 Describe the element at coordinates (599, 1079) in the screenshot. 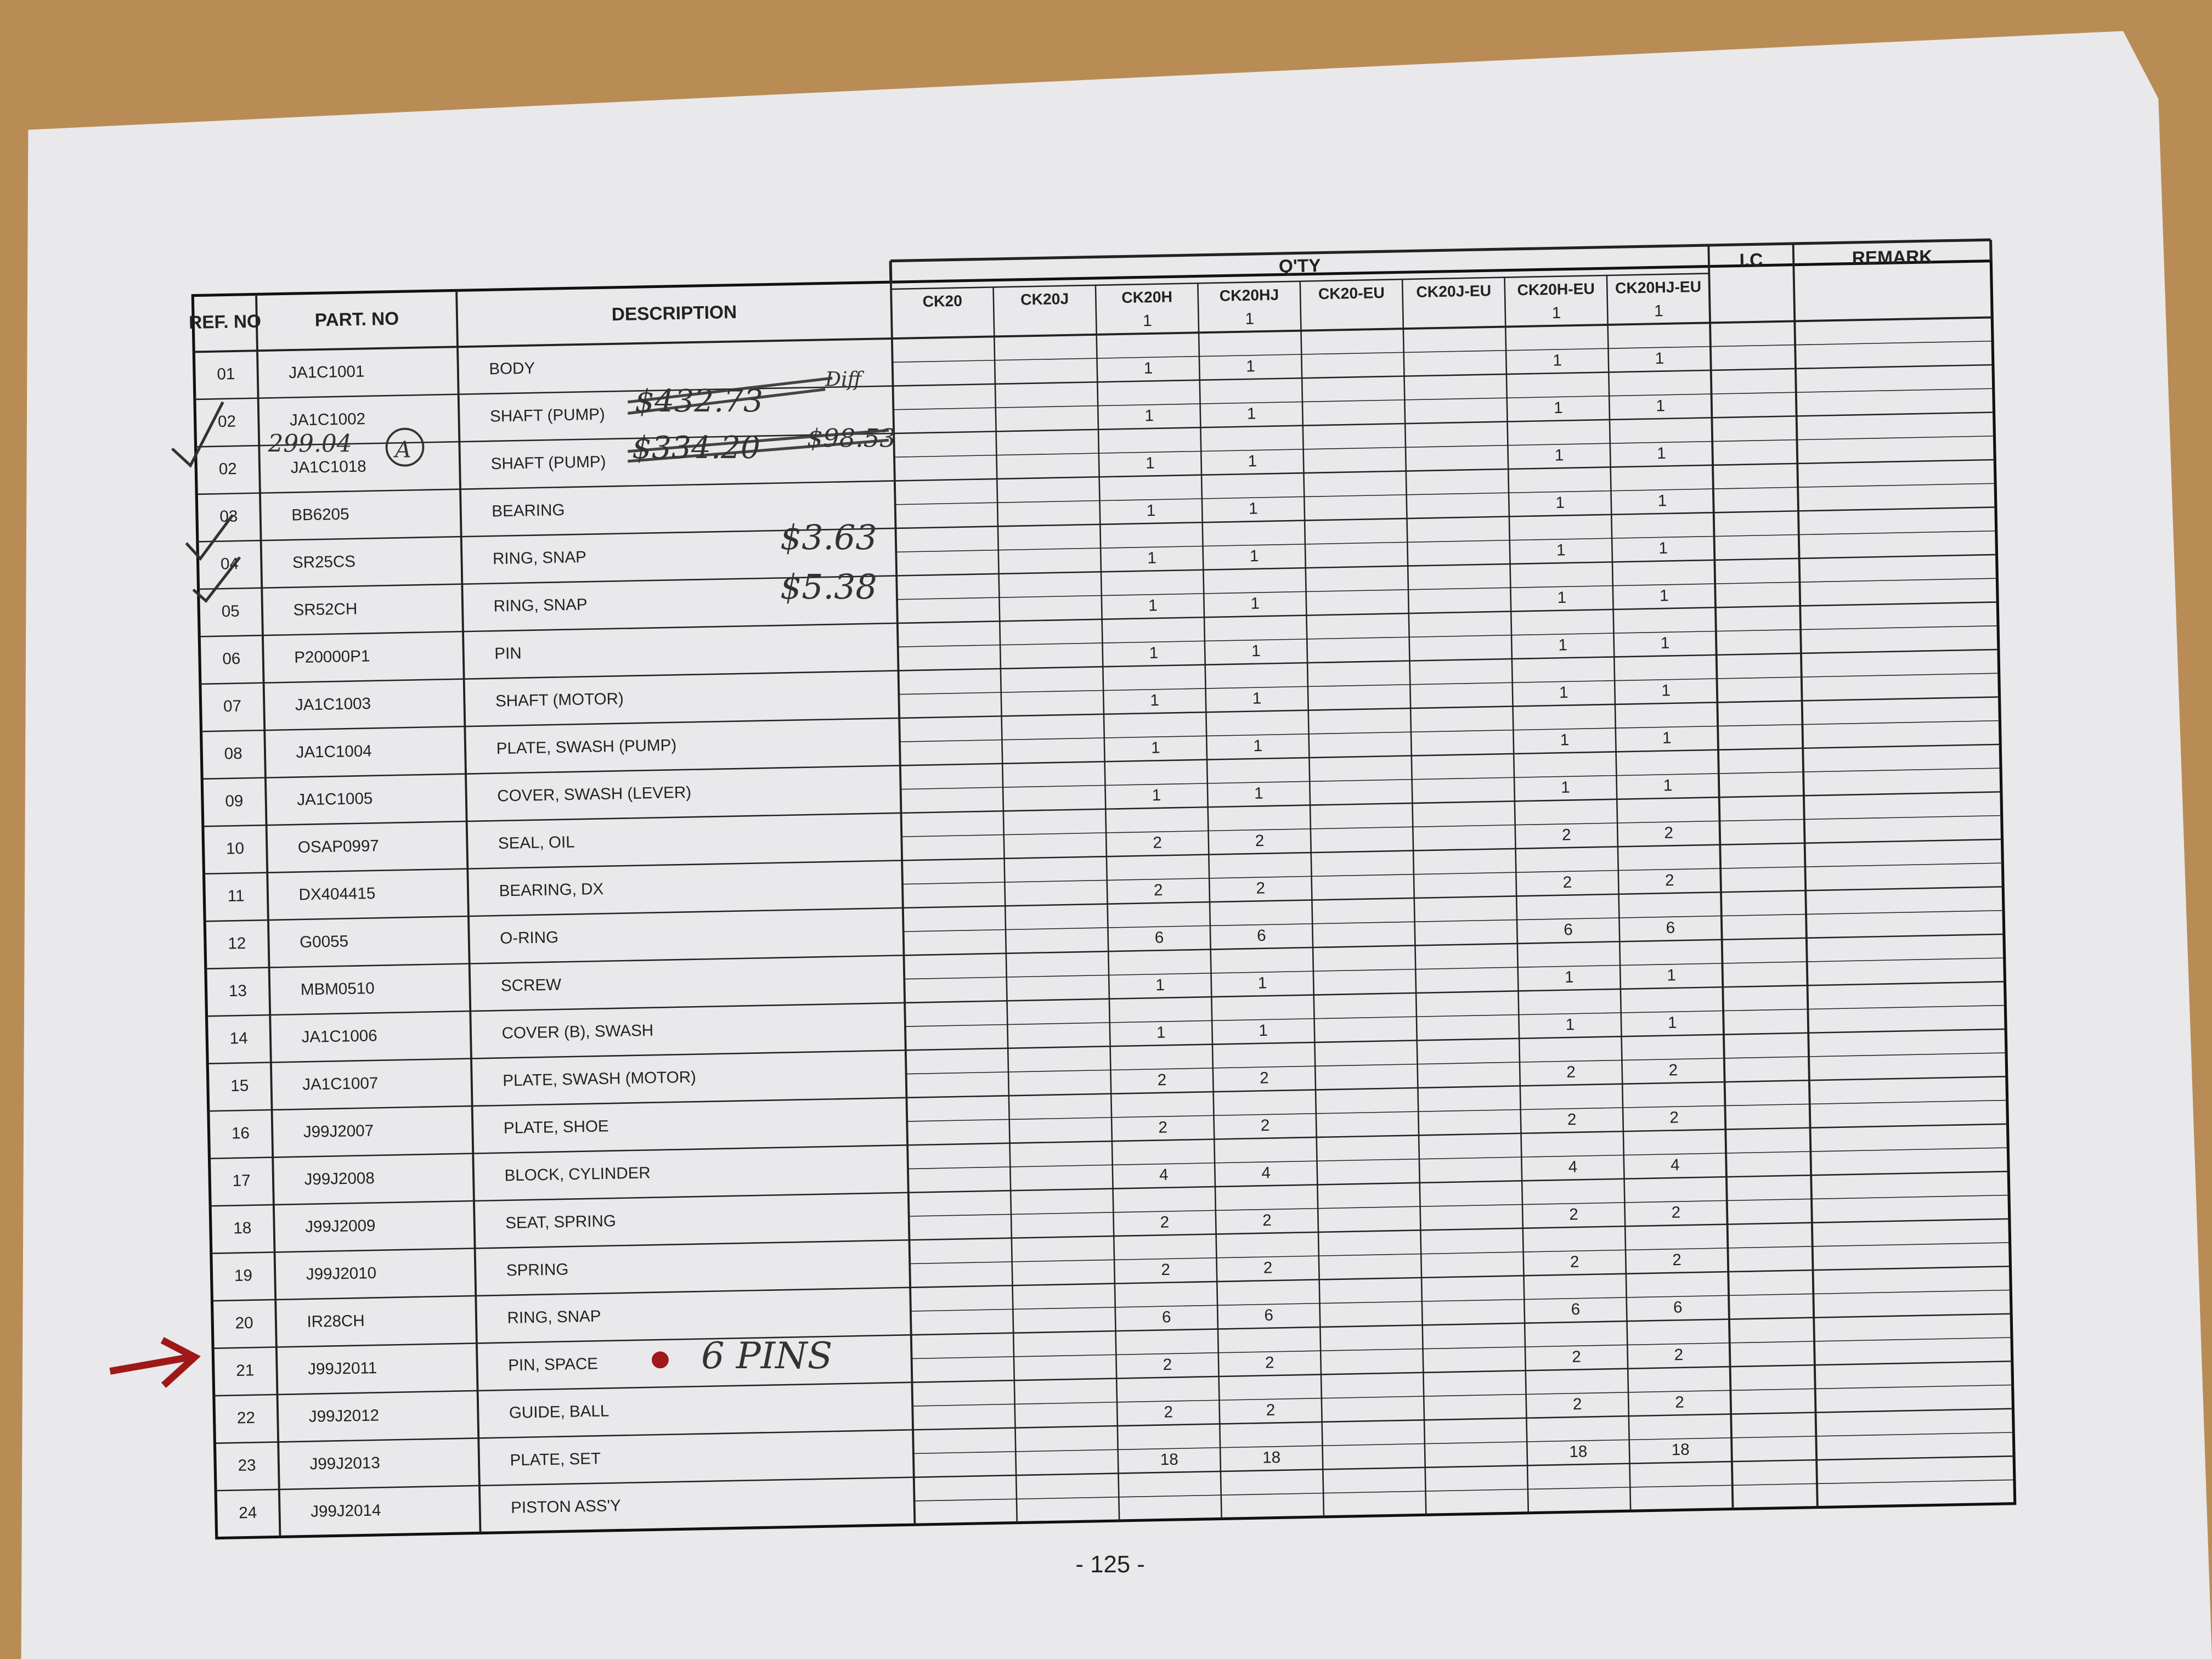

I see `description: PLATE, SWASH (MOTOR)` at that location.